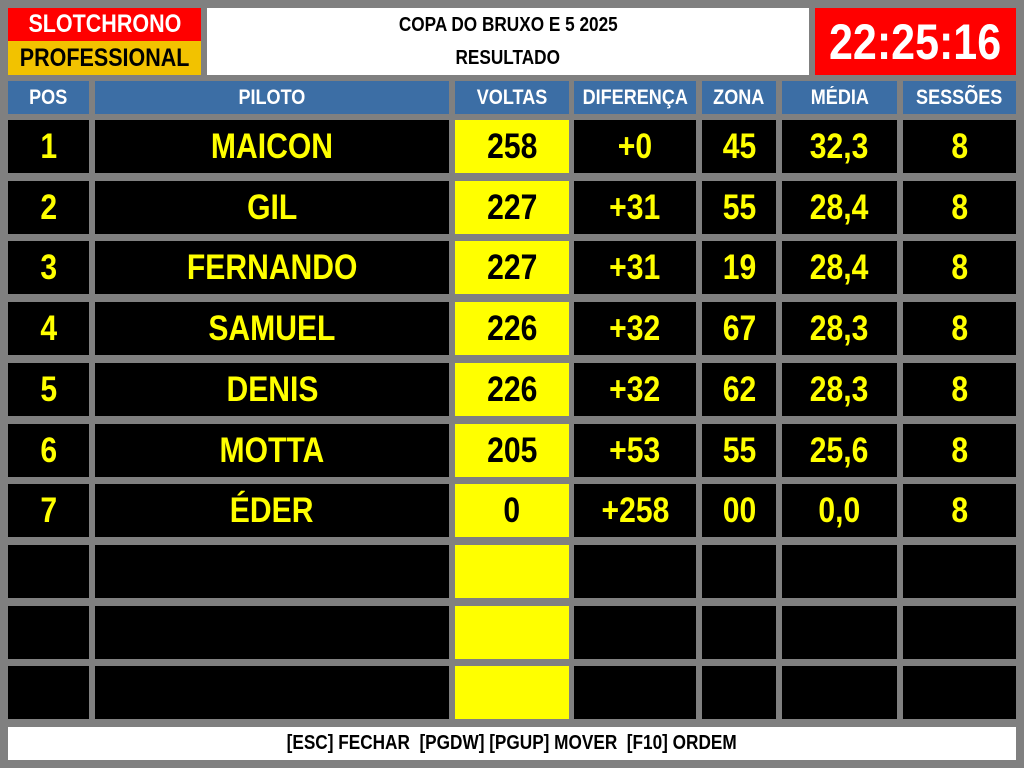 The height and width of the screenshot is (768, 1024). Describe the element at coordinates (512, 450) in the screenshot. I see `row-6-voltas: 205` at that location.